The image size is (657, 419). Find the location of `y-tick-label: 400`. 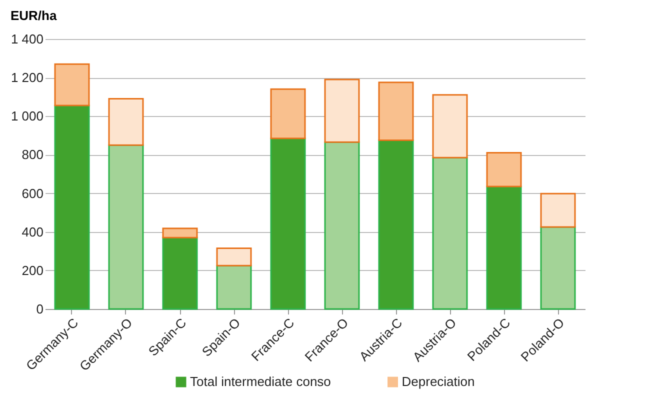

y-tick-label: 400 is located at coordinates (33, 232).